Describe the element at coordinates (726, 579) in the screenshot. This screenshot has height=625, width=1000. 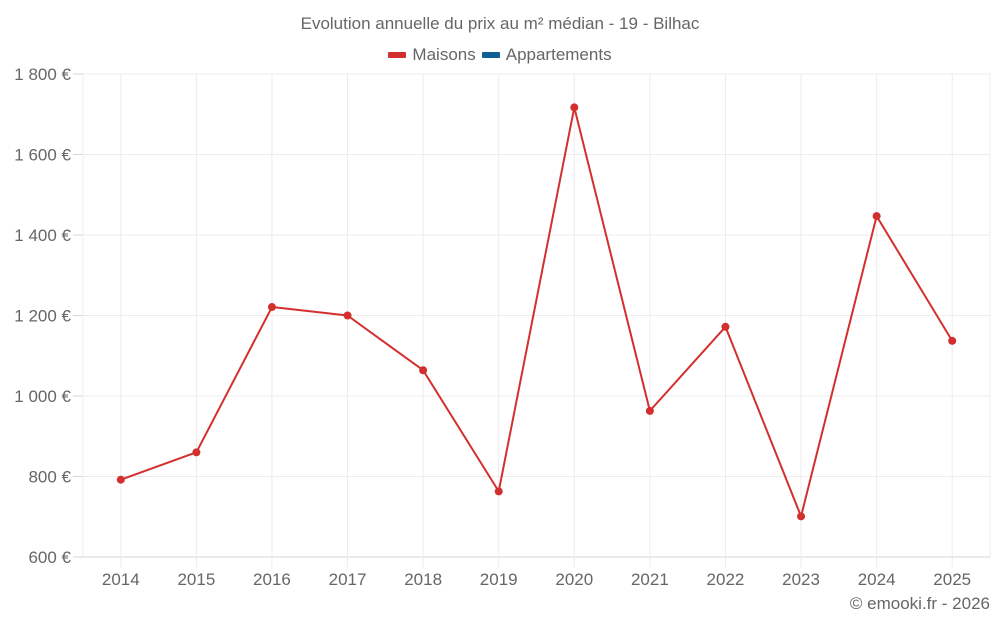
I see `x-tick-label: 2022` at that location.